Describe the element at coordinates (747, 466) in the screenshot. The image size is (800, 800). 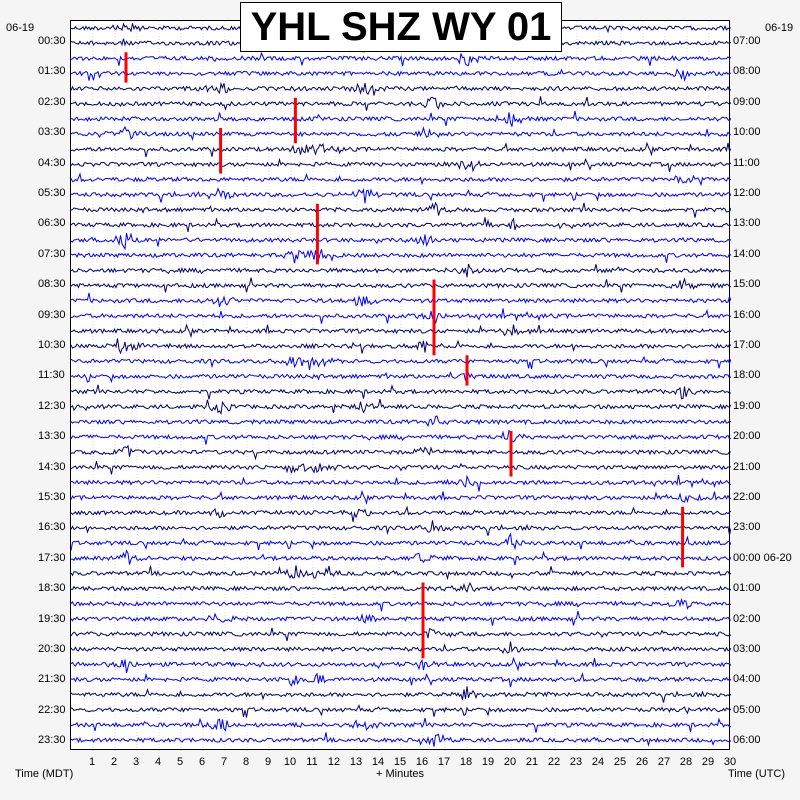
I see `right-time-label: 21:00` at that location.